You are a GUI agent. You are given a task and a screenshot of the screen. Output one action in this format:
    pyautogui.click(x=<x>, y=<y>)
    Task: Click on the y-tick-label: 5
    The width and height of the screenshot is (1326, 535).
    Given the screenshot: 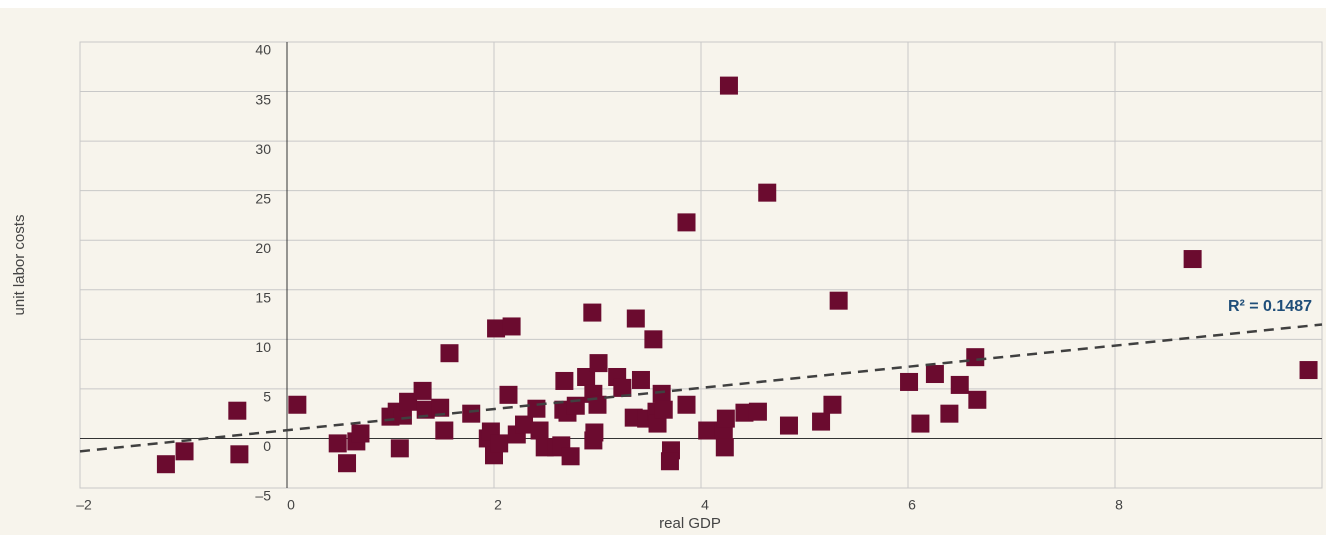 What is the action you would take?
    pyautogui.click(x=267, y=397)
    